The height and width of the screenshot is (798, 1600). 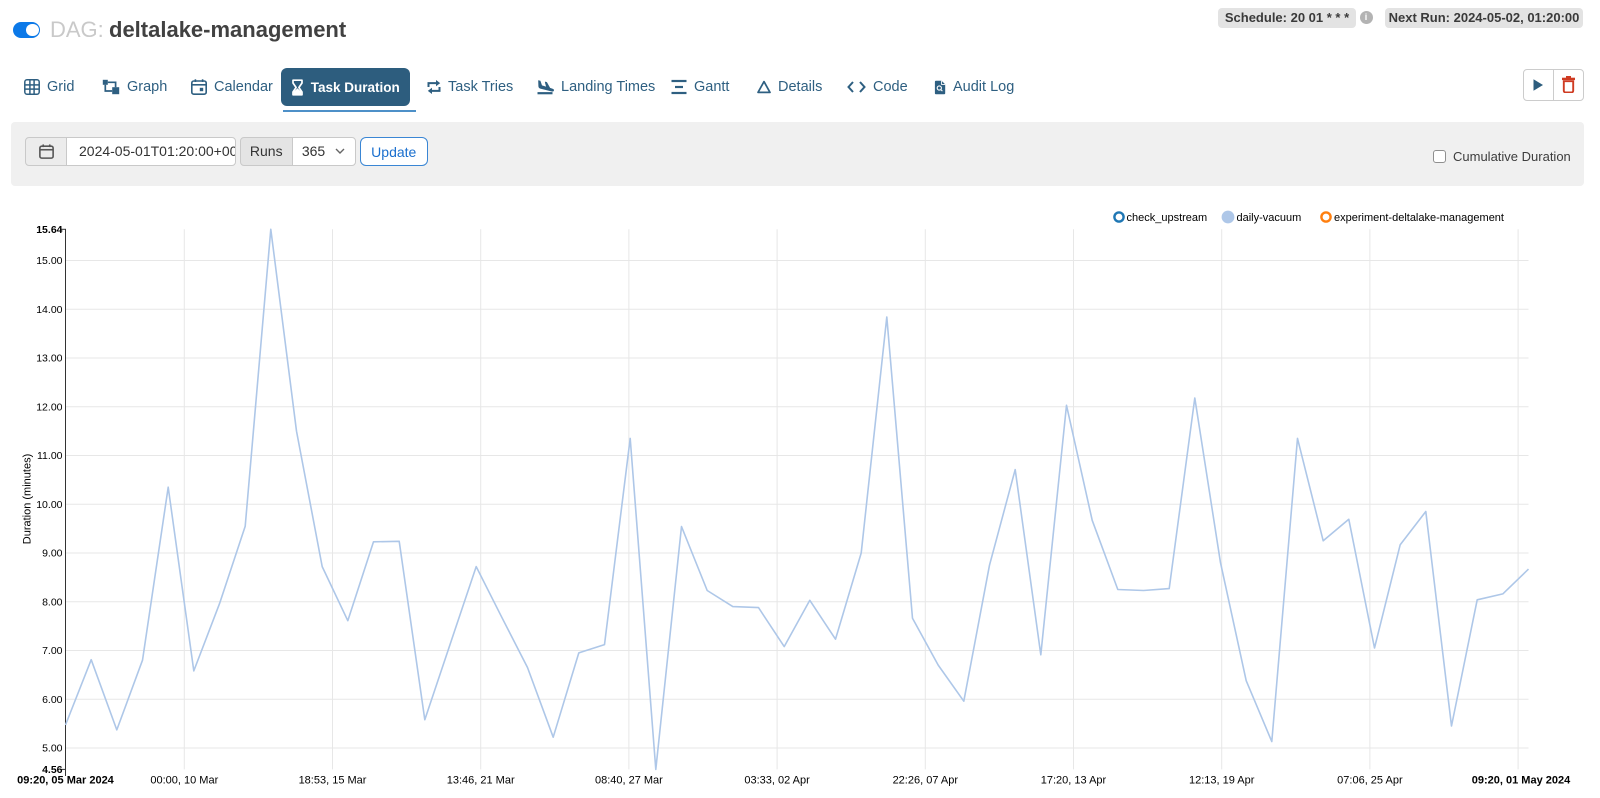 I want to click on svg-text: 9.00, so click(x=52, y=554).